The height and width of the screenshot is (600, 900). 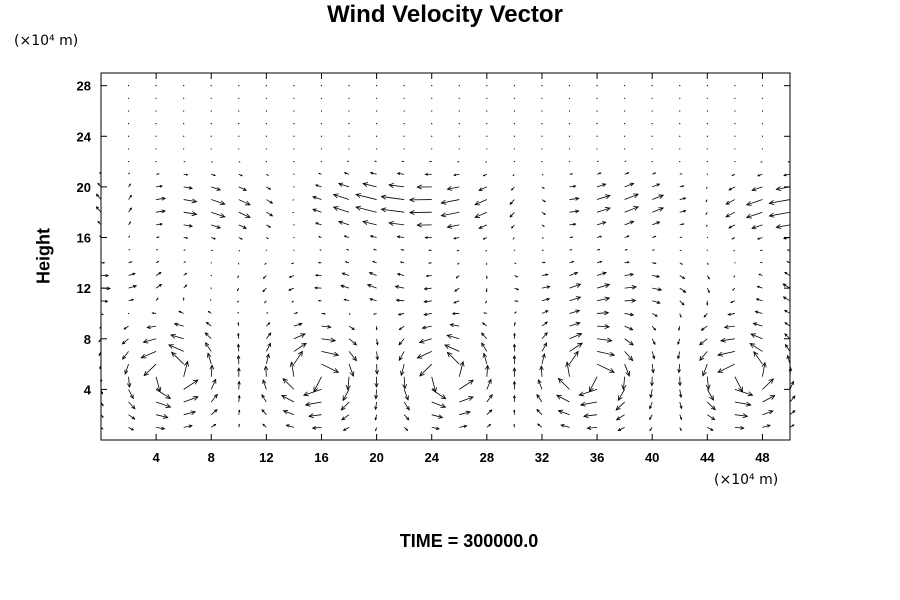 What do you see at coordinates (157, 457) in the screenshot?
I see `x-tick-label: 4` at bounding box center [157, 457].